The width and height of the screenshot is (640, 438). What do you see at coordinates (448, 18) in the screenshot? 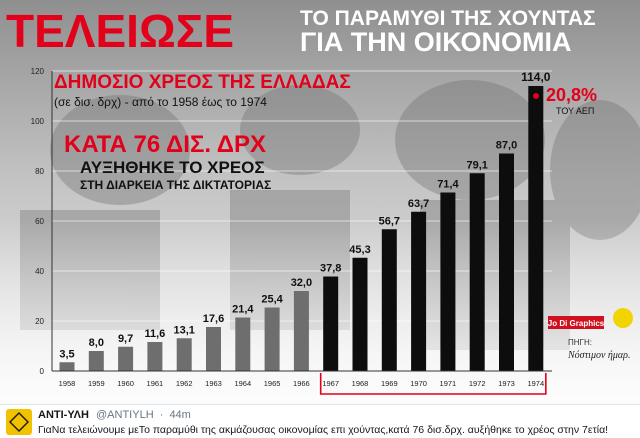
I see `headline-line-1: ΤΟ ΠΑΡΑΜΥΘΙ ΤΗΣ ΧΟΥΝΤΑΣ` at bounding box center [448, 18].